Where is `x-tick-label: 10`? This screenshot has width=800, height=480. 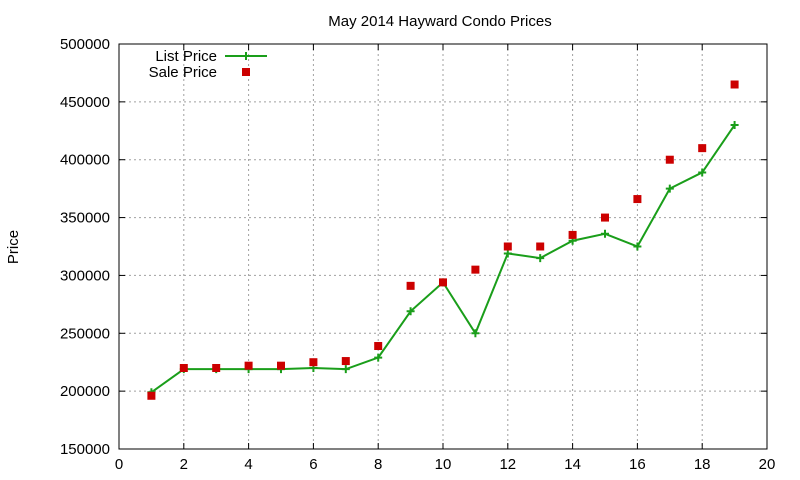 x-tick-label: 10 is located at coordinates (443, 464).